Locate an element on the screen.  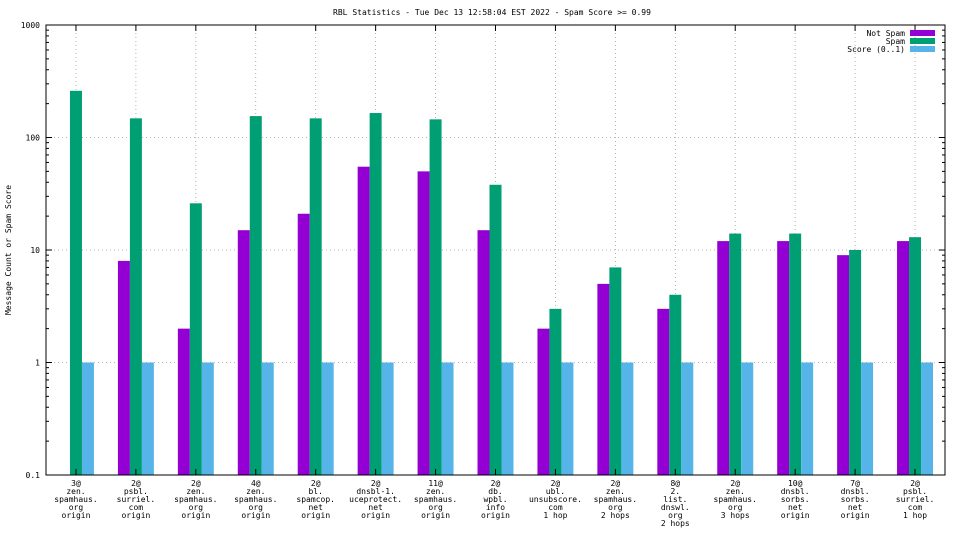
legend-label: Not Spam is located at coordinates (885, 33).